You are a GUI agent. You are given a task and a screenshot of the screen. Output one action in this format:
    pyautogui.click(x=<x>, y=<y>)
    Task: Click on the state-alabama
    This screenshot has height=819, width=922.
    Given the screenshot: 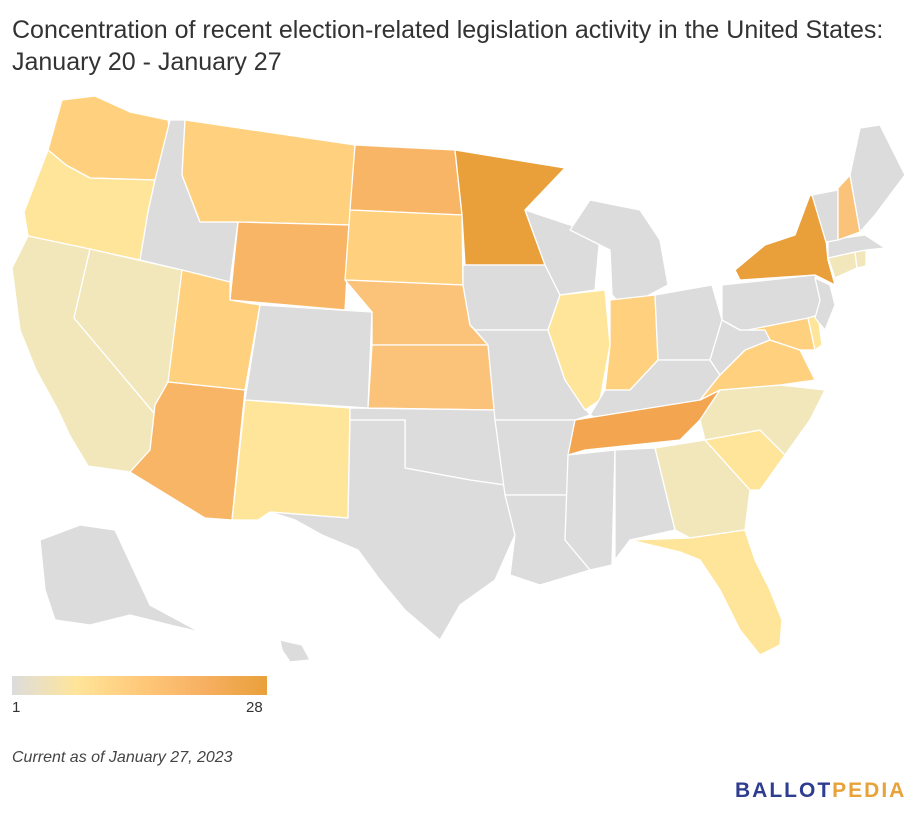 What is the action you would take?
    pyautogui.click(x=645, y=504)
    